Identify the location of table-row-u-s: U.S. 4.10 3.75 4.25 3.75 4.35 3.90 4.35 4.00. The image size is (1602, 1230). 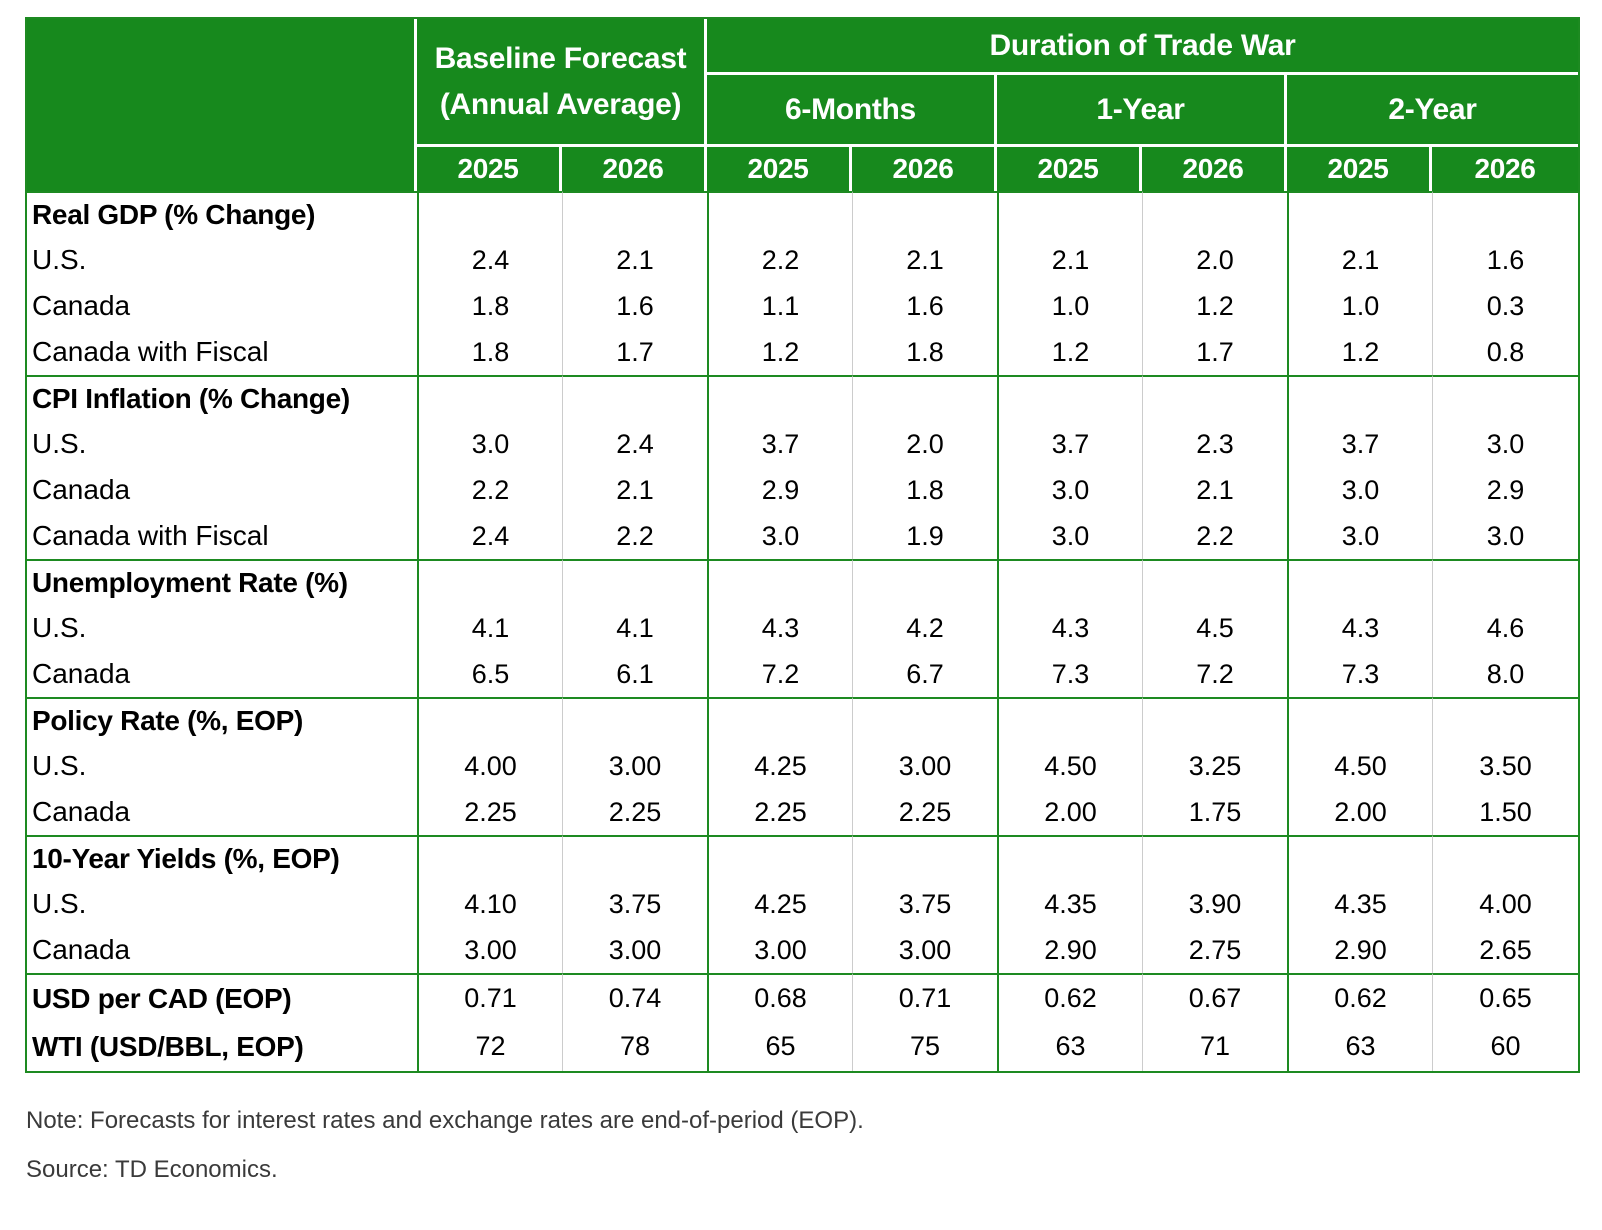
(803, 904).